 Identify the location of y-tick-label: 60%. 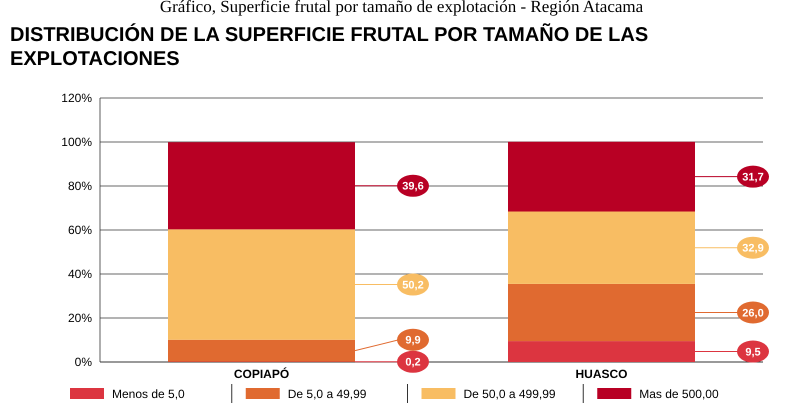
(80, 230).